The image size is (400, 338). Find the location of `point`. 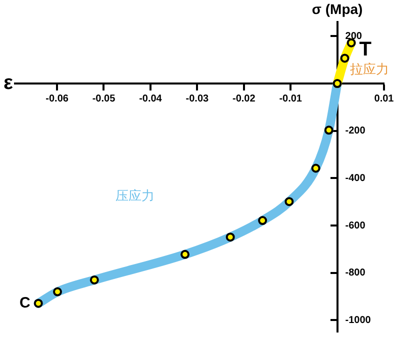

point is located at coordinates (345, 58).